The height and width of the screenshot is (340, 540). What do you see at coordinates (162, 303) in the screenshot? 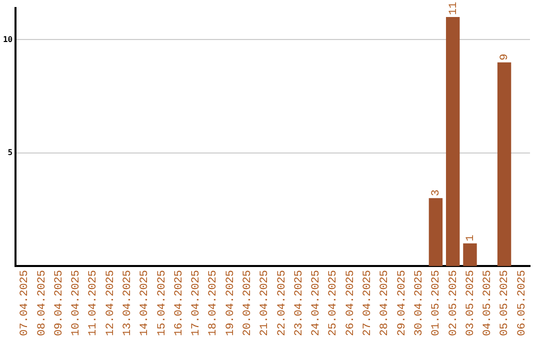
I see `x-tick-label: 15.04.2025` at bounding box center [162, 303].